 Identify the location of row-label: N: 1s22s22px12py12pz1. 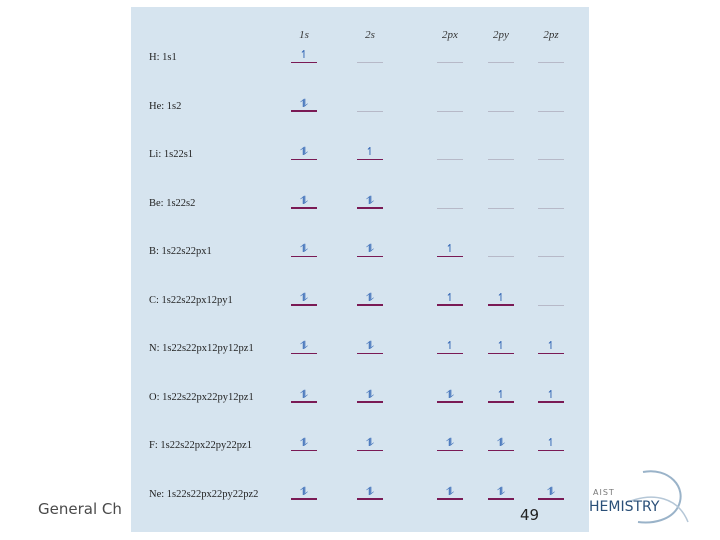
(201, 348).